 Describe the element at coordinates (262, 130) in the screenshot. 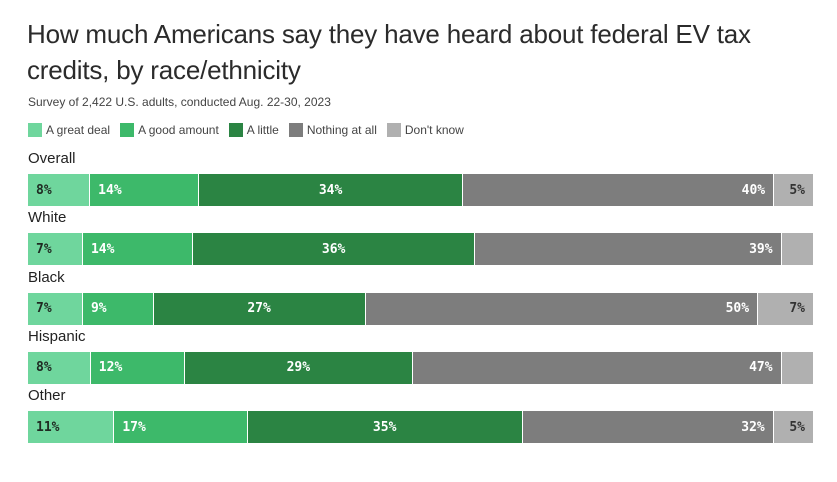

I see `legend-label: A little` at that location.